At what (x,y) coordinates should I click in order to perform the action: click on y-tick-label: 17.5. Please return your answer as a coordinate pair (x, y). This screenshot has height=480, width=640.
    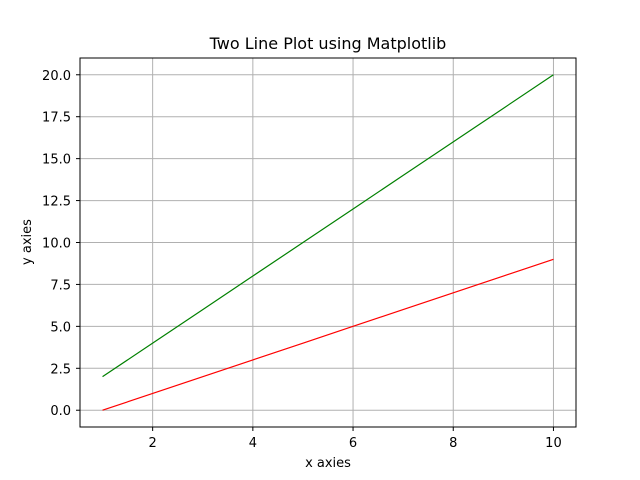
    Looking at the image, I should click on (56, 118).